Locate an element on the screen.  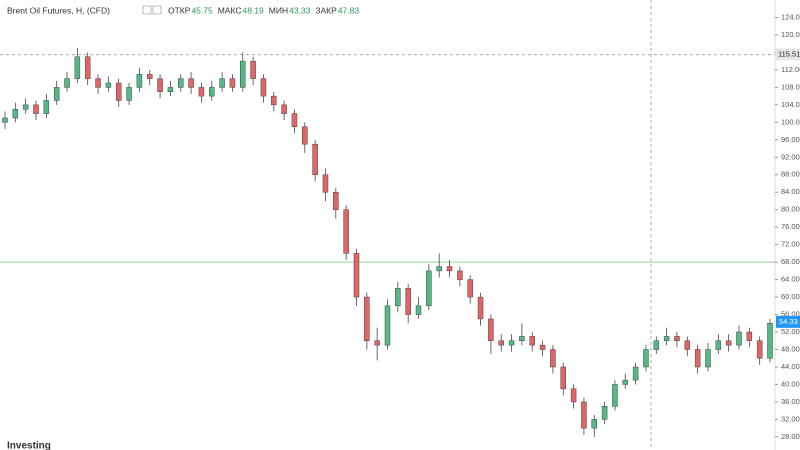
y-tick-label: 88.00 is located at coordinates (790, 174).